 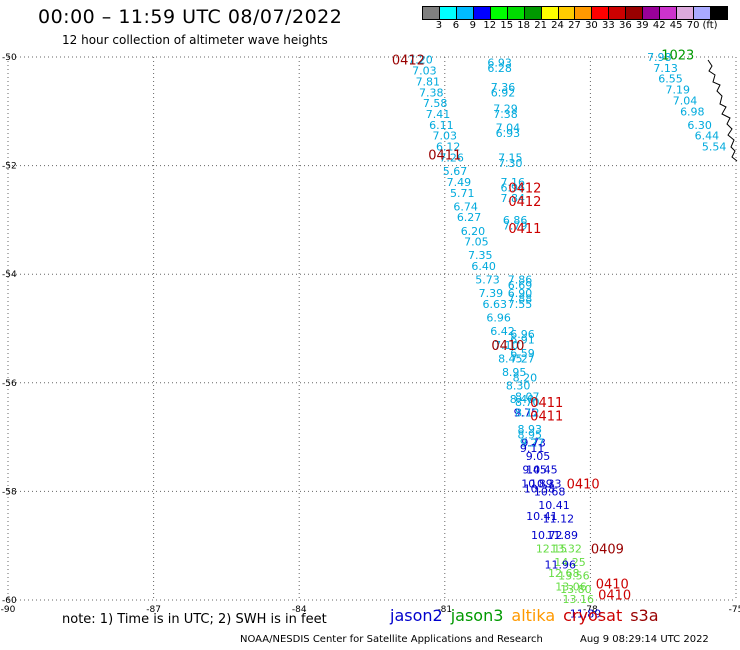 I want to click on wave-height-point: 8.07, so click(x=527, y=396).